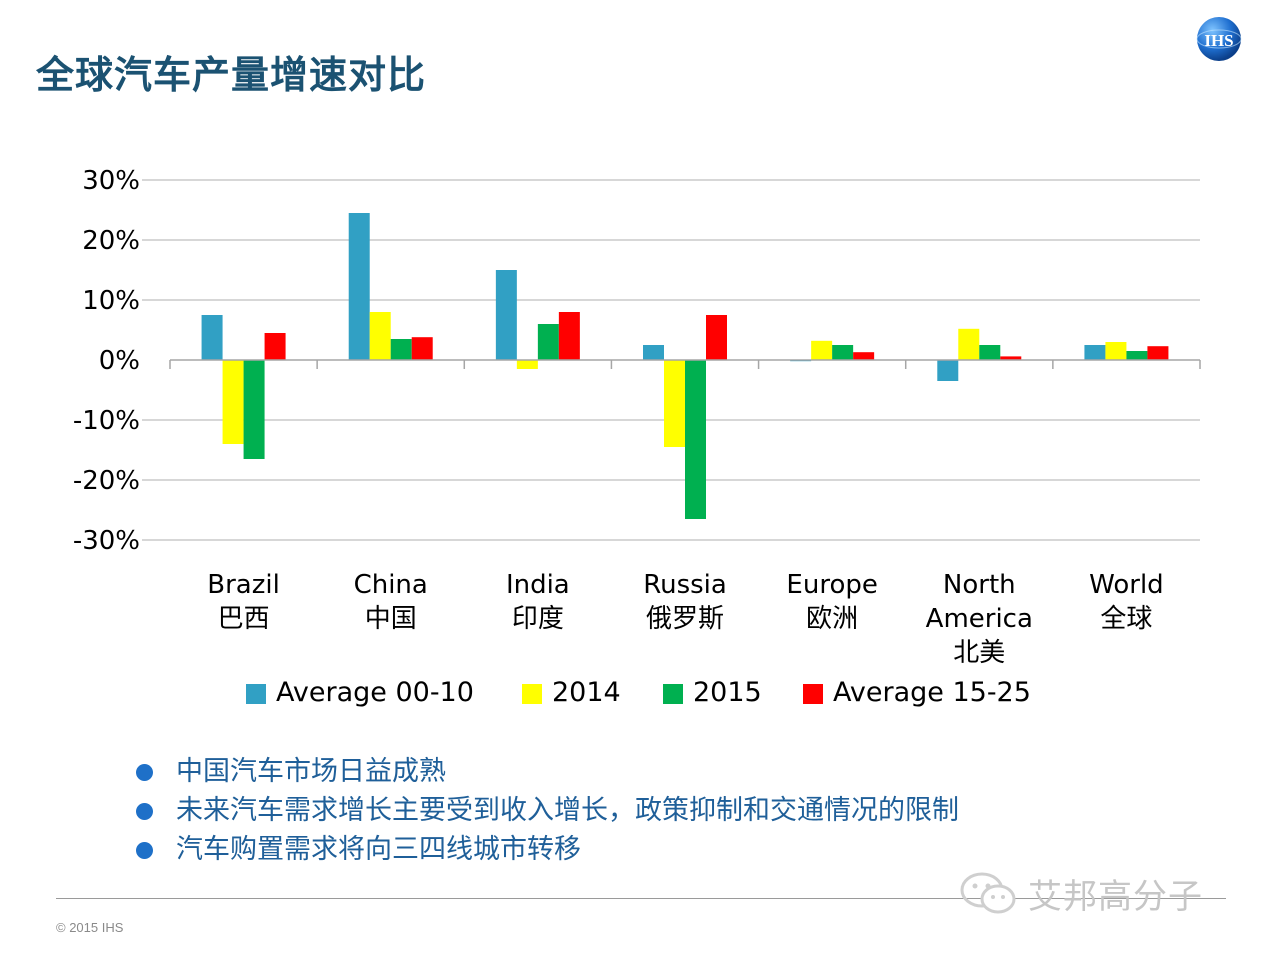  I want to click on legend-label: 2014, so click(586, 692).